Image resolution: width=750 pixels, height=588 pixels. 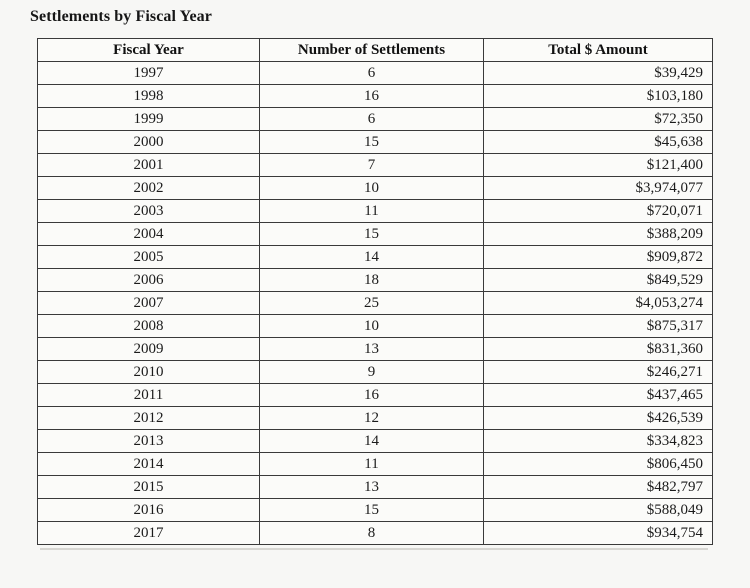 I want to click on fiscal-year-cell: 2002, so click(x=148, y=188).